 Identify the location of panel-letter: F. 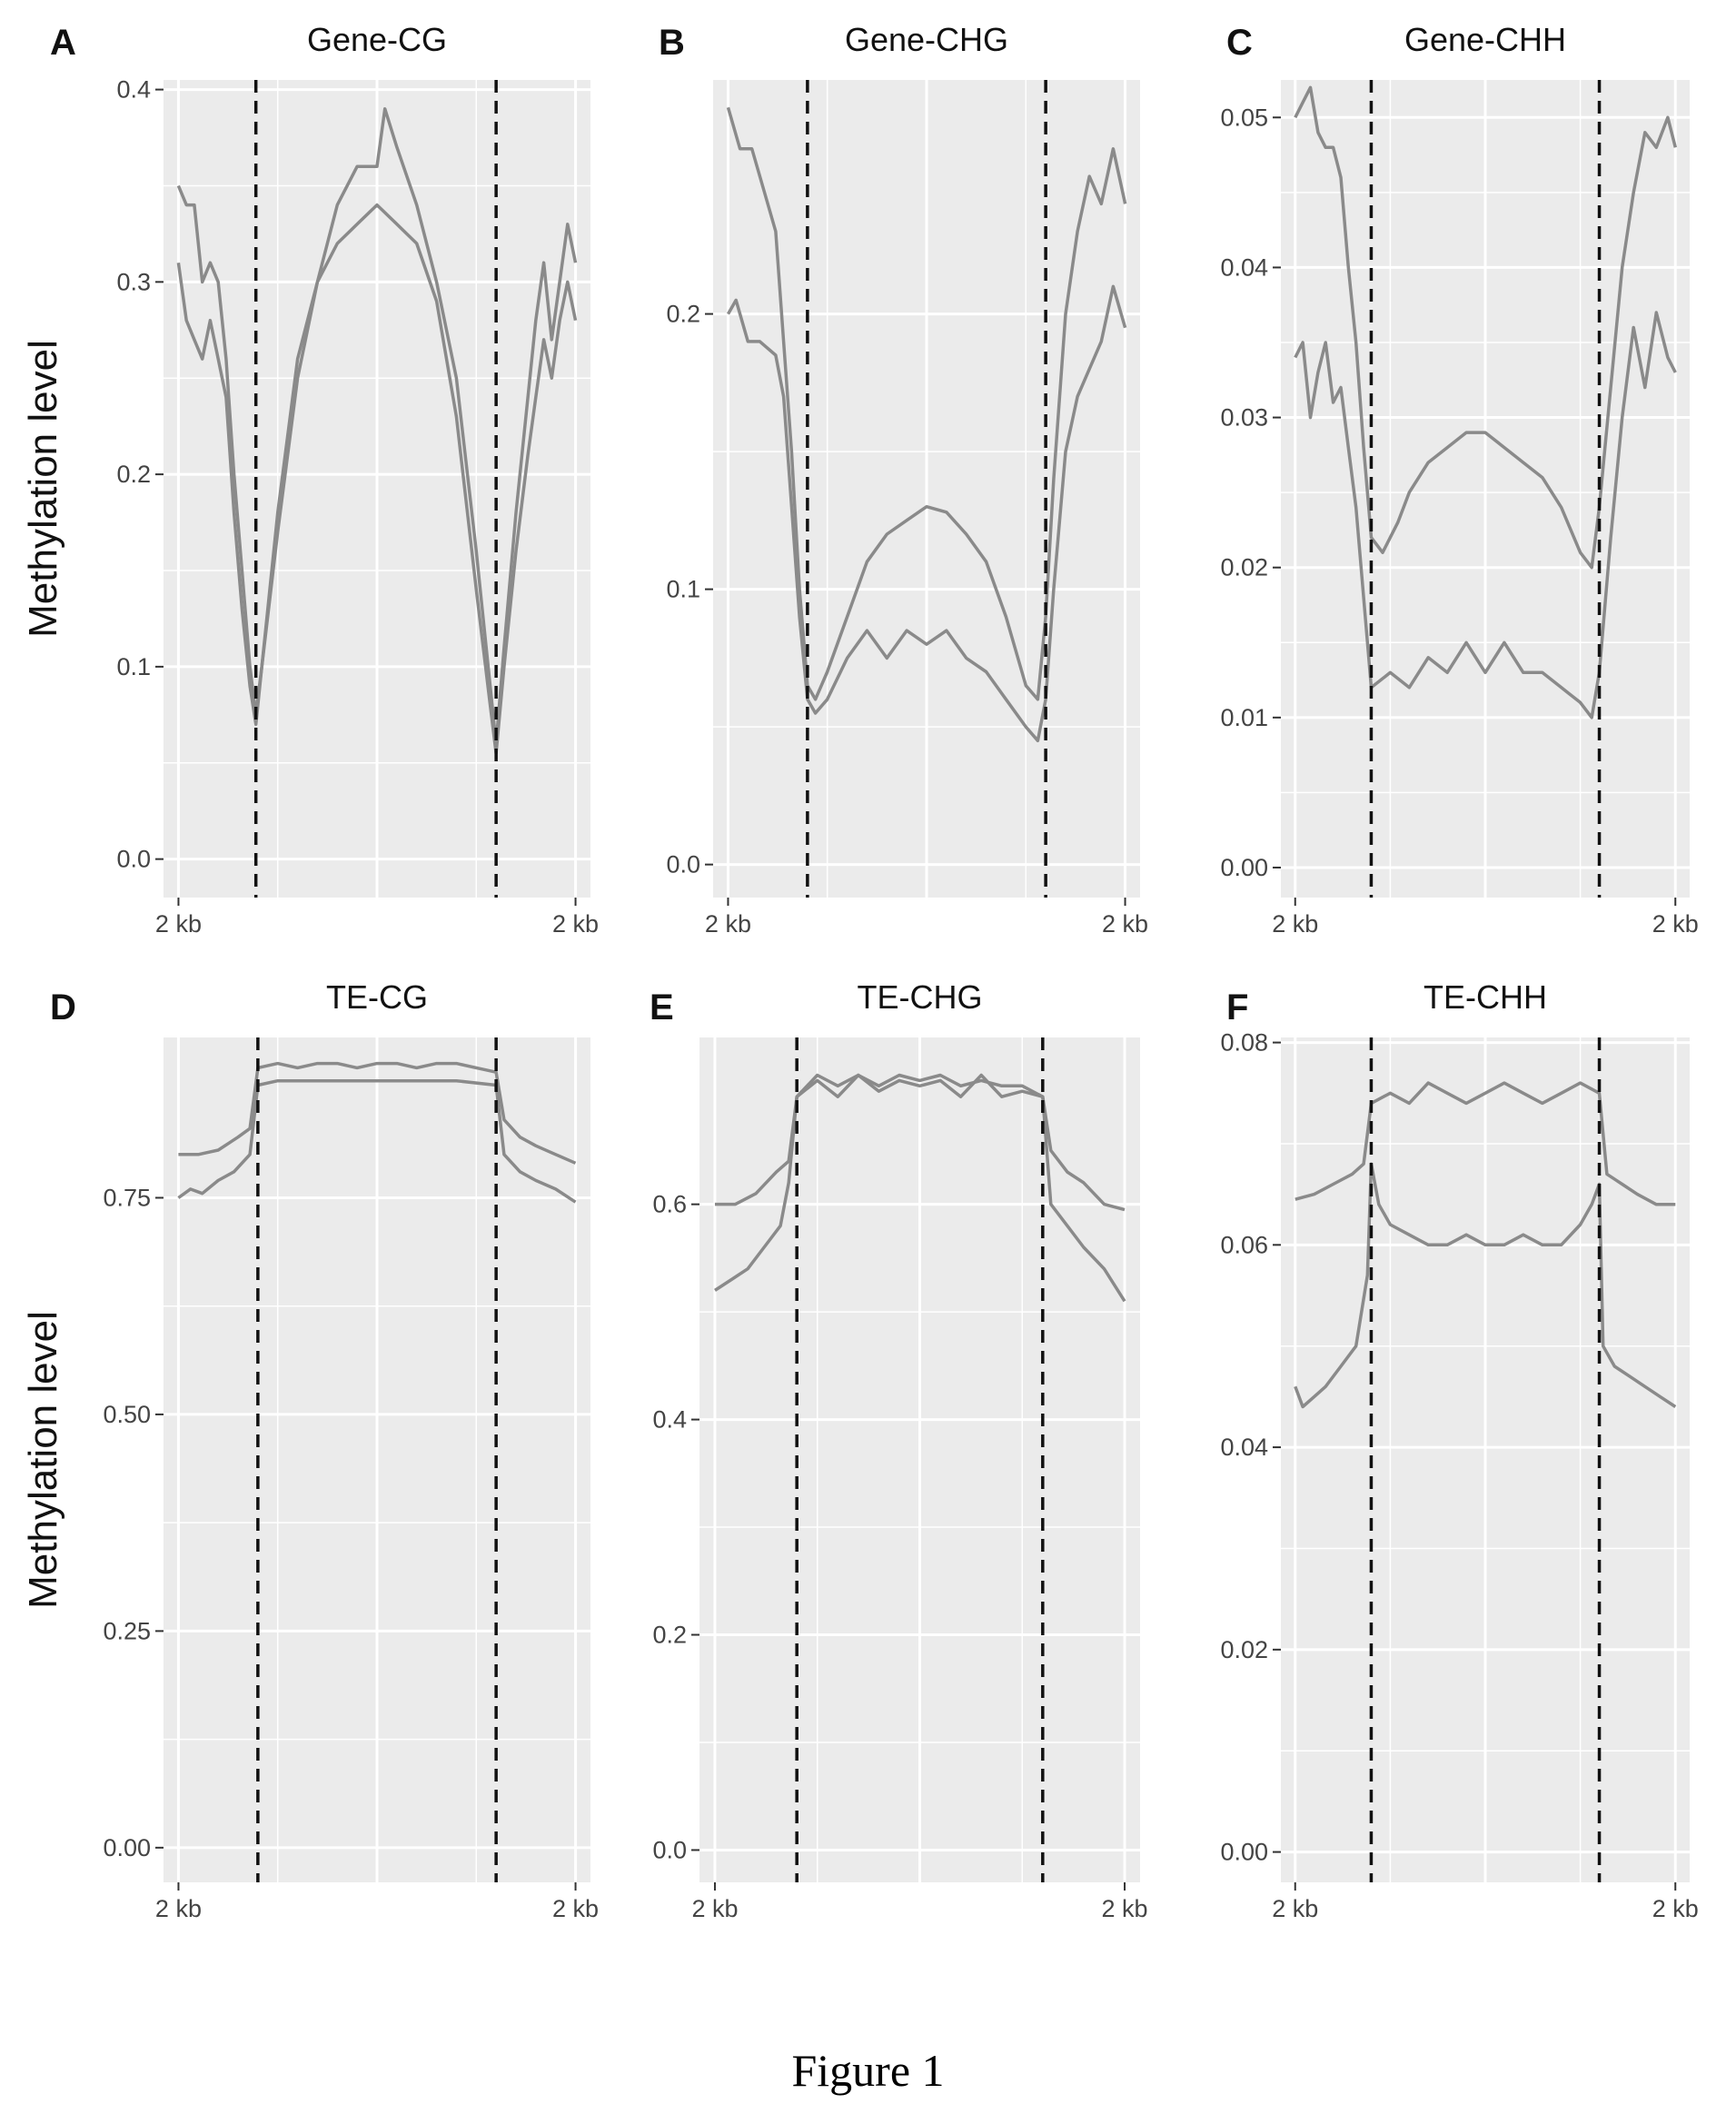
(1237, 1007).